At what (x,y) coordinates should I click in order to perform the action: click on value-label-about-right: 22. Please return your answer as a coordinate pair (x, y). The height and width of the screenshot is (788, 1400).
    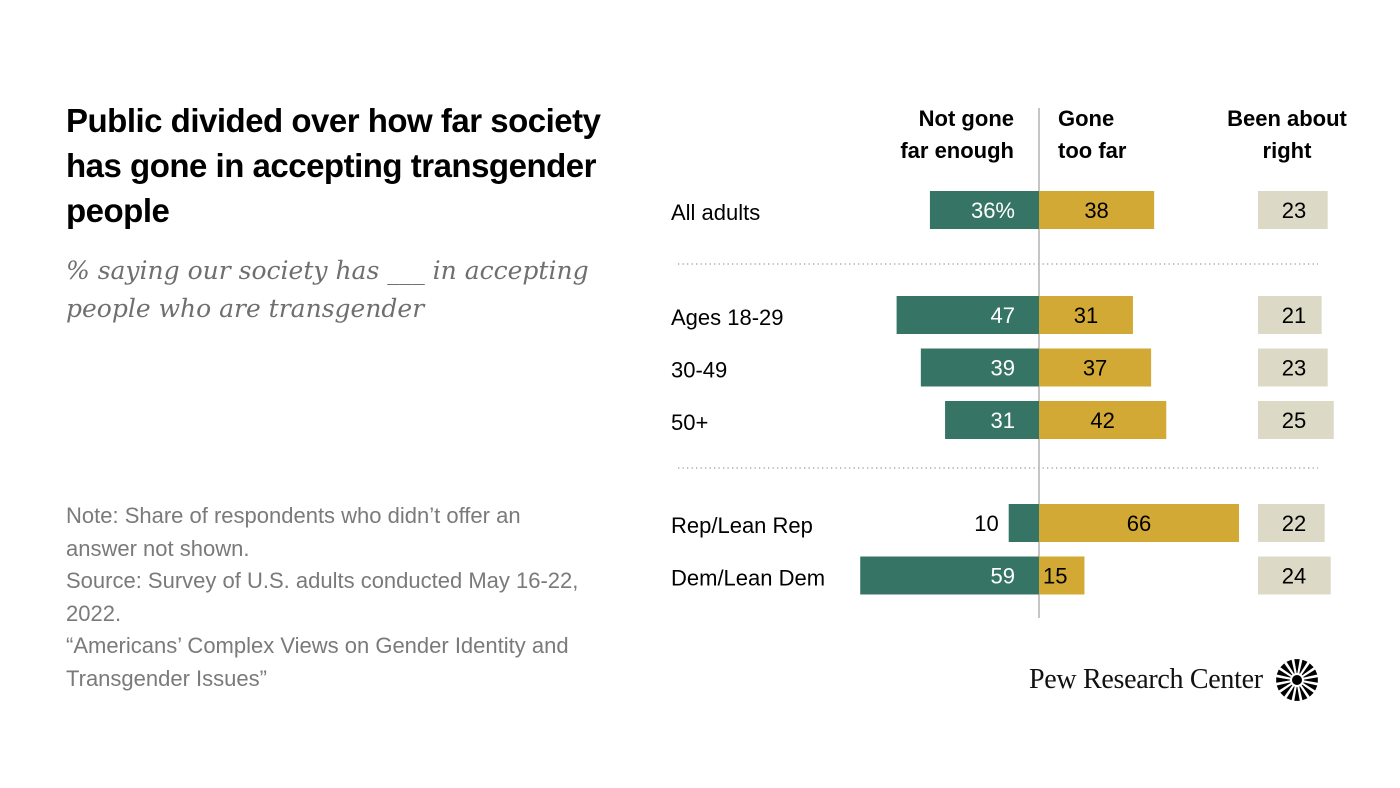
    Looking at the image, I should click on (1294, 523).